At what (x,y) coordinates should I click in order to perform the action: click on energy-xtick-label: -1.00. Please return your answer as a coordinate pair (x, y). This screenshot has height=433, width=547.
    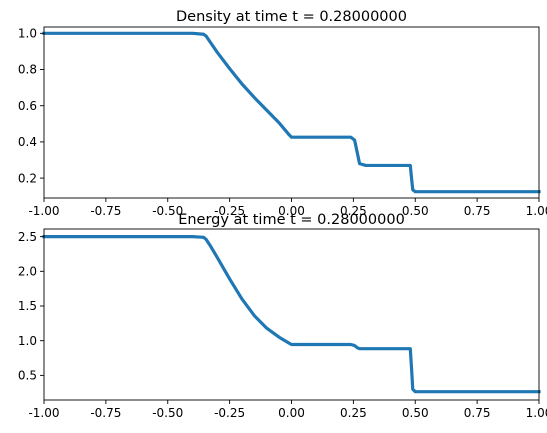
    Looking at the image, I should click on (43, 413).